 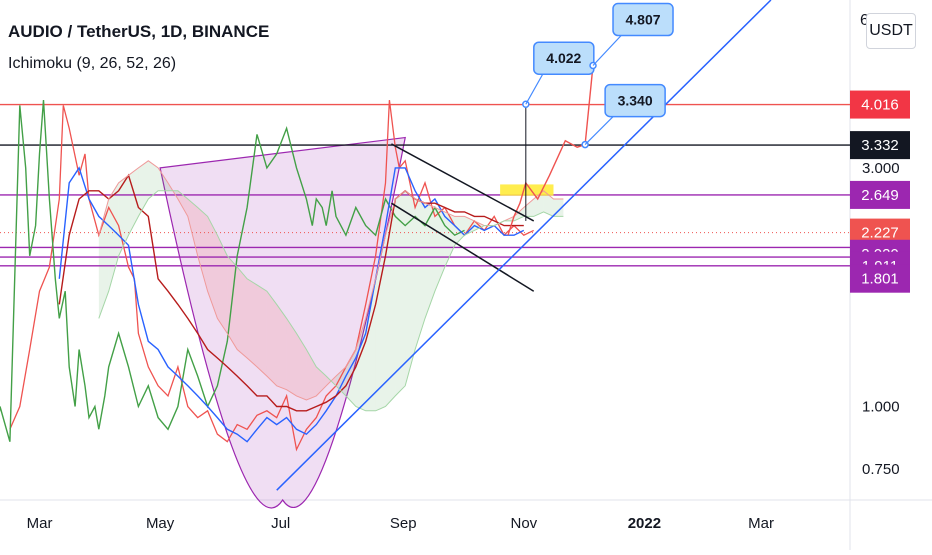 I want to click on x-tick-label: May, so click(x=160, y=523).